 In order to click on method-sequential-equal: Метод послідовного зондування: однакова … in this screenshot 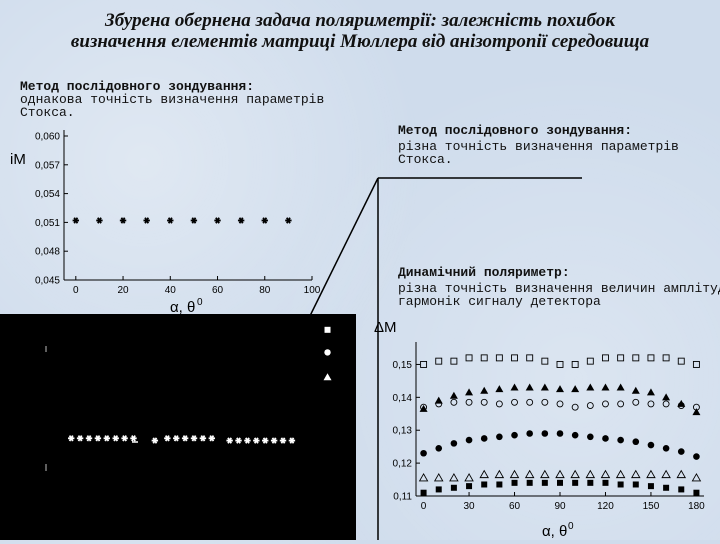, I will do `click(180, 99)`.